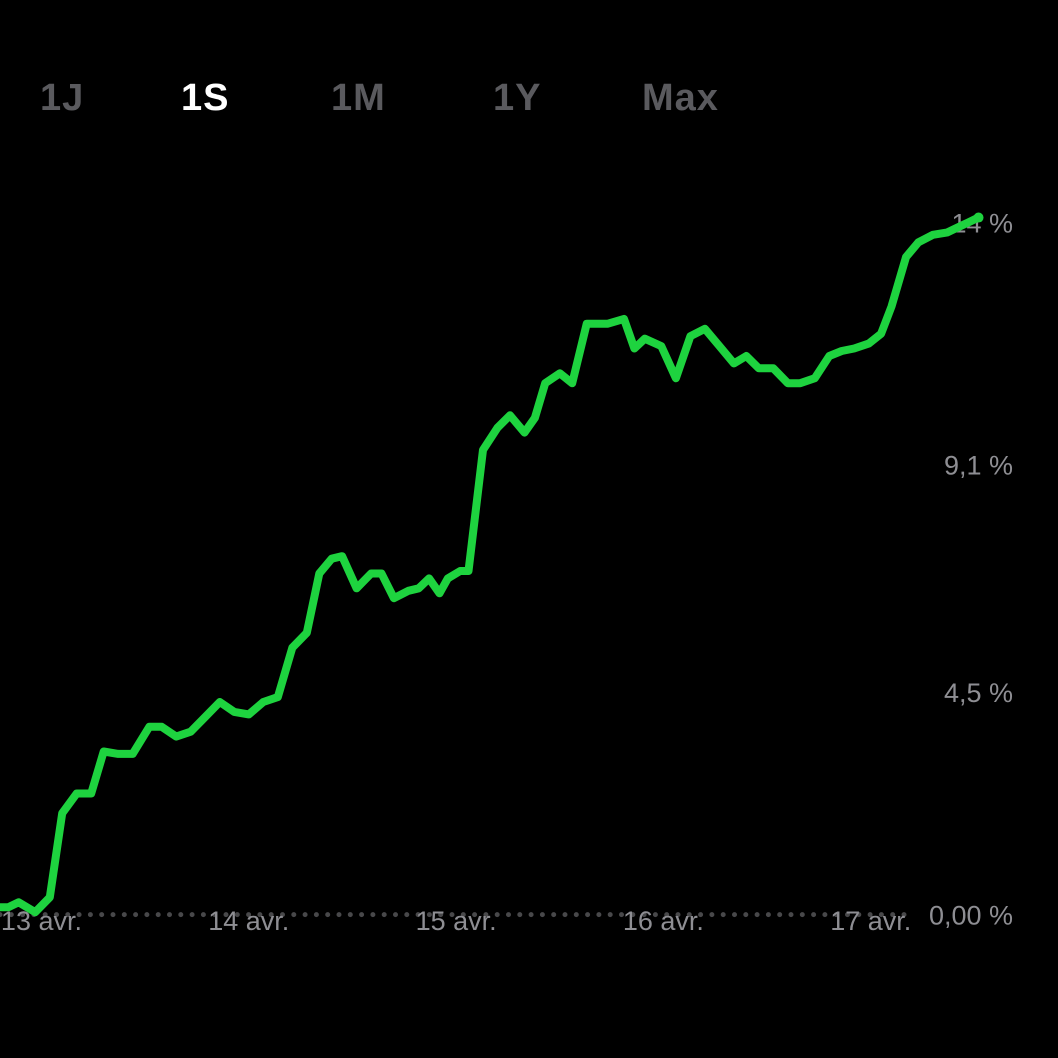  What do you see at coordinates (248, 921) in the screenshot?
I see `x-tick-label: 14 avr.` at bounding box center [248, 921].